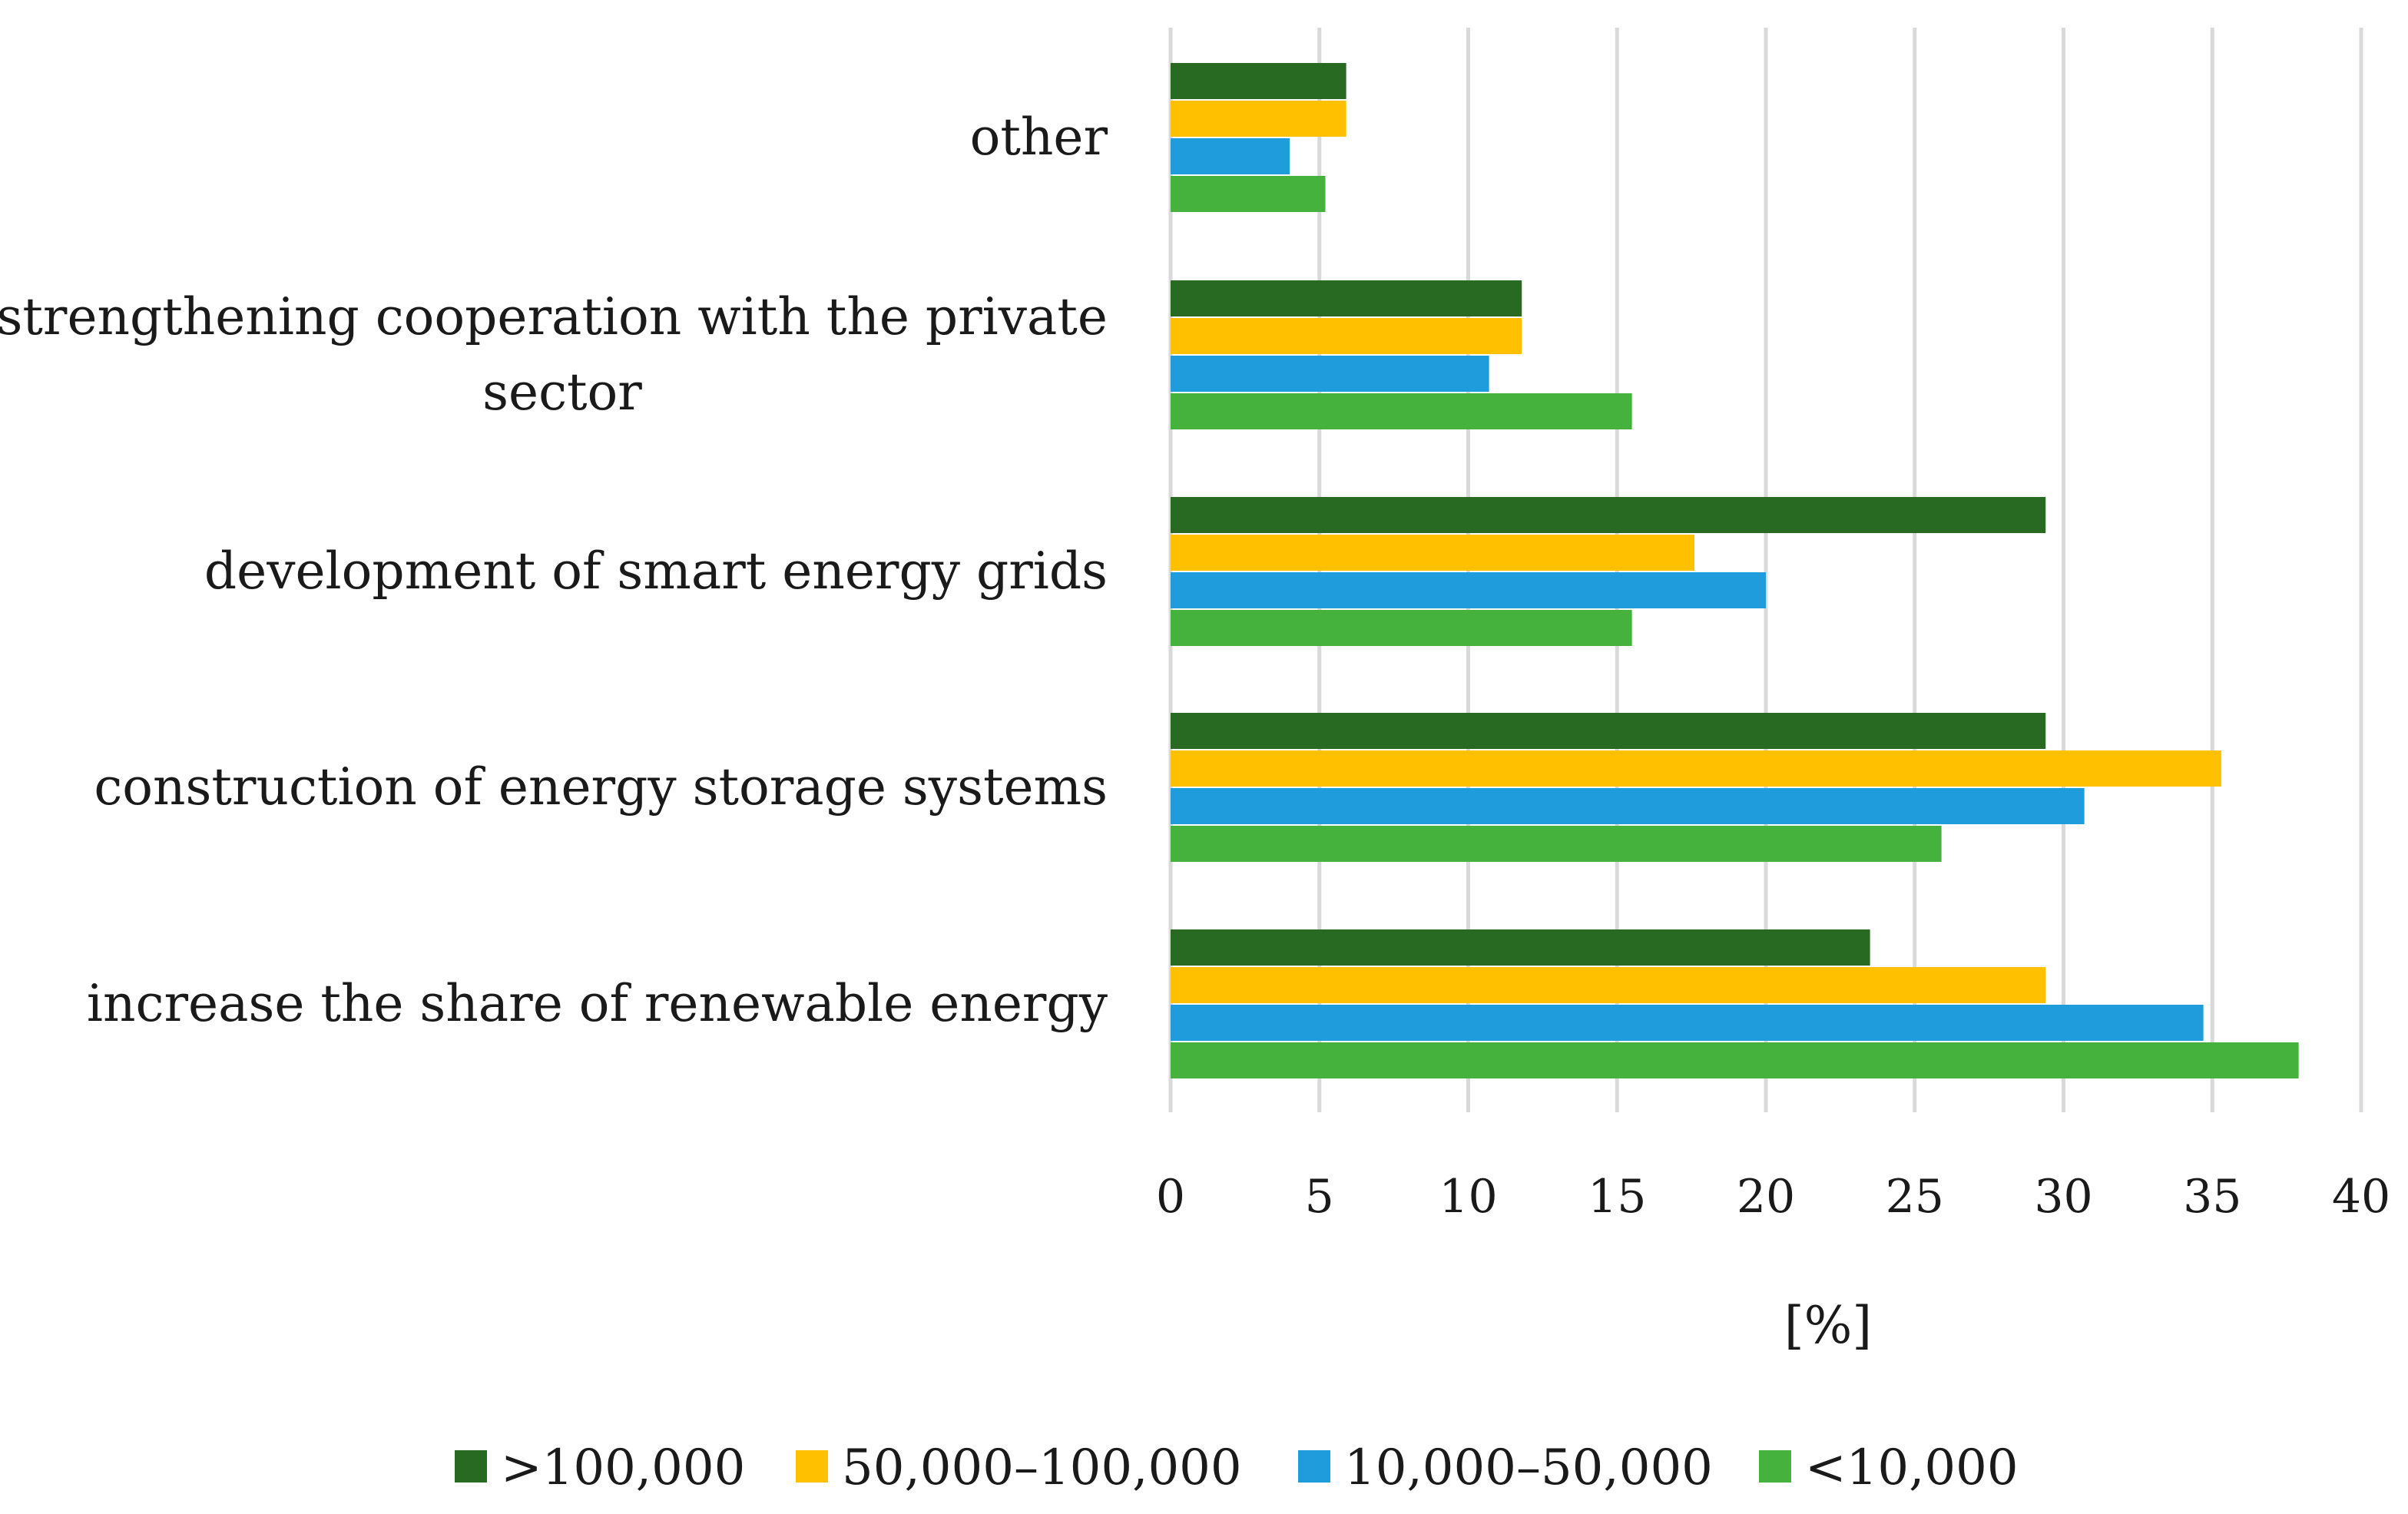 This screenshot has height=1514, width=2408. I want to click on x-tick-label: 15, so click(1617, 1197).